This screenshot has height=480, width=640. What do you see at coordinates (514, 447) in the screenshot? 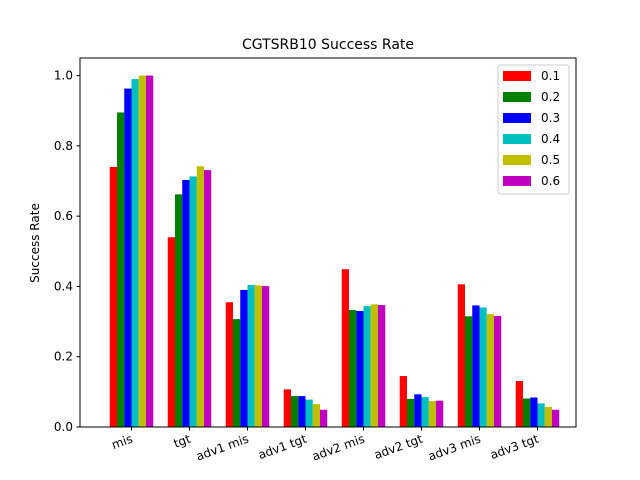
I see `x-tick-label: adv3 tgt` at bounding box center [514, 447].